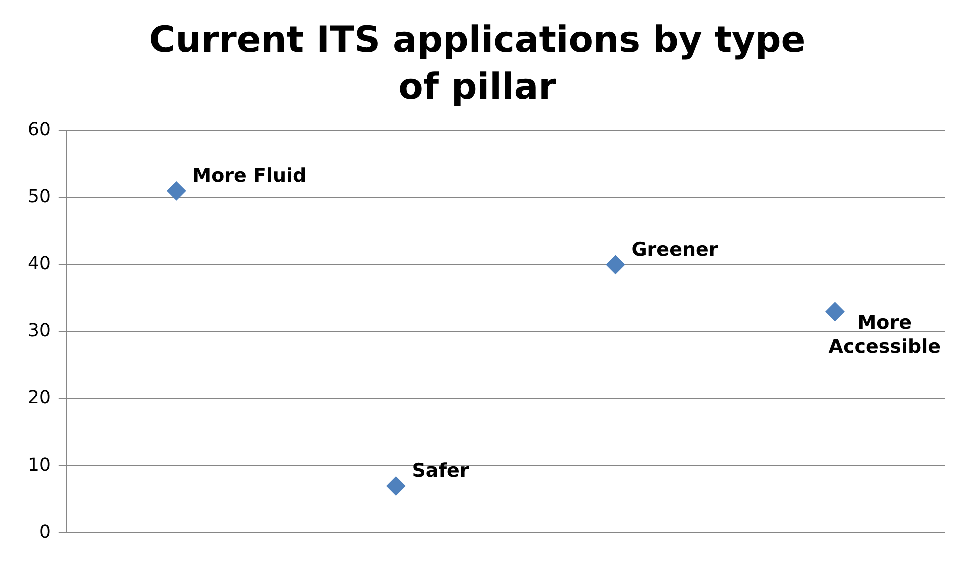 The height and width of the screenshot is (578, 955). Describe the element at coordinates (884, 334) in the screenshot. I see `data-label: More Accessible` at that location.